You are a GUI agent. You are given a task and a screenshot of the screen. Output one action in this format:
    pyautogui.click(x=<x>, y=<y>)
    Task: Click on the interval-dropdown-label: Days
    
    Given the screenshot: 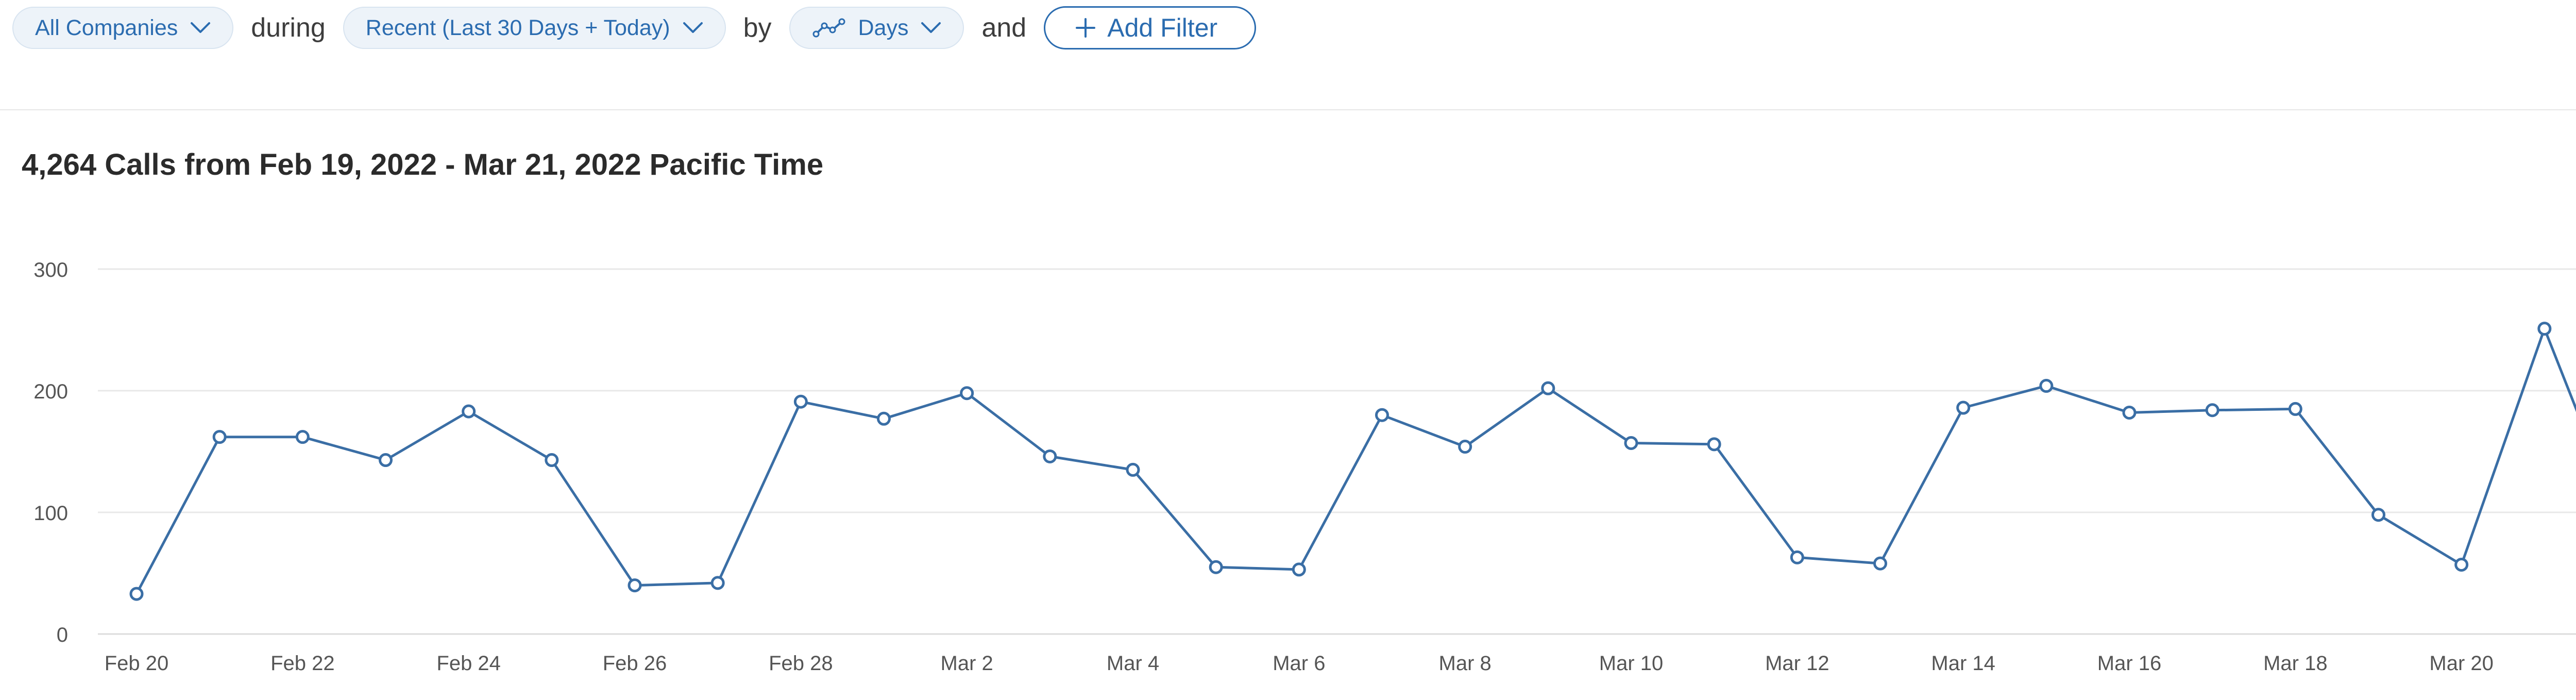 What is the action you would take?
    pyautogui.click(x=883, y=27)
    